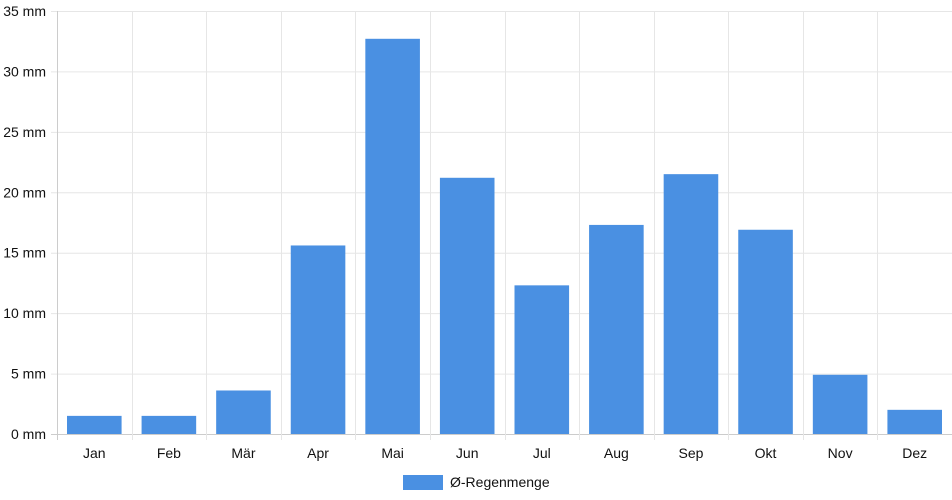 Image resolution: width=952 pixels, height=500 pixels. I want to click on x-tick-label: Sep, so click(690, 453).